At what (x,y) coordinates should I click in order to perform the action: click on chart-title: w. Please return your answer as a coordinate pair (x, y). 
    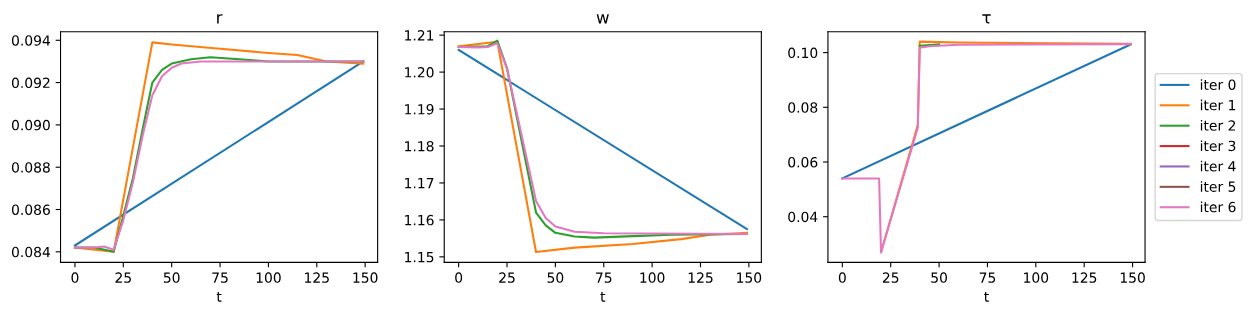
    Looking at the image, I should click on (602, 19).